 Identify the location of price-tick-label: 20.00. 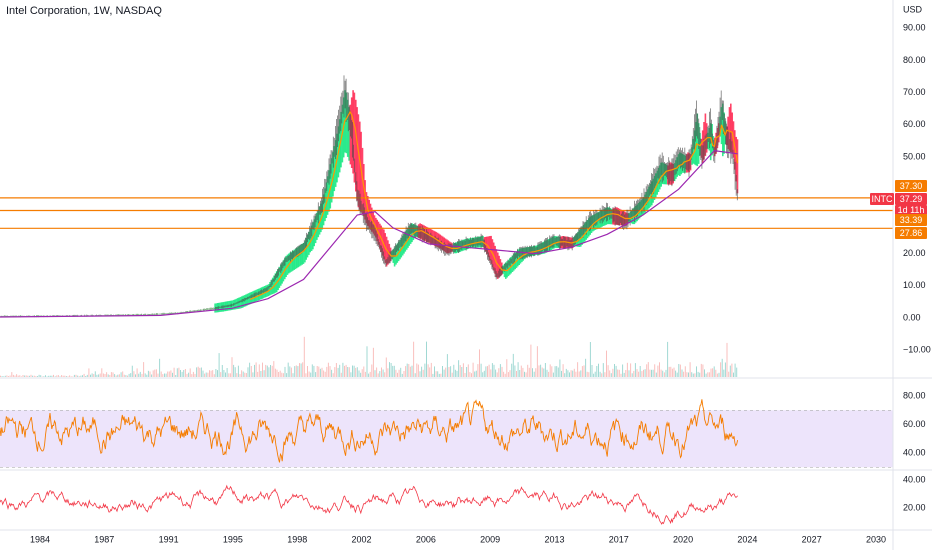
(914, 253).